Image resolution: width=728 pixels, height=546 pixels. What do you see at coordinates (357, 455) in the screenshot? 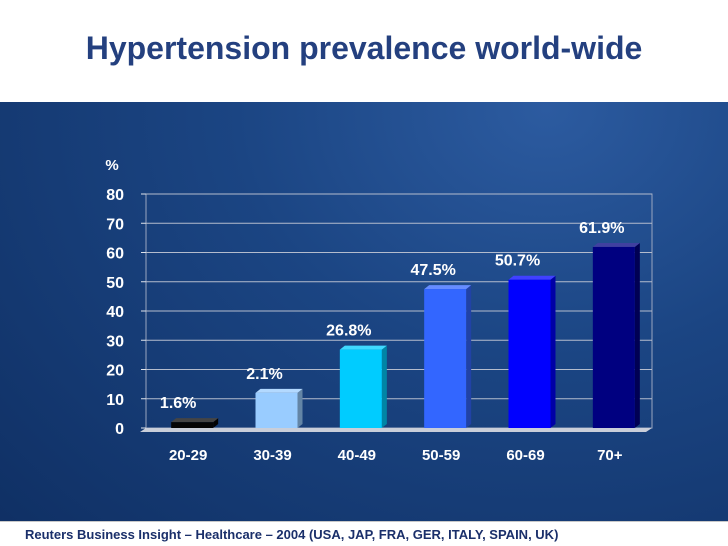
I see `x-tick-label: 40-49` at bounding box center [357, 455].